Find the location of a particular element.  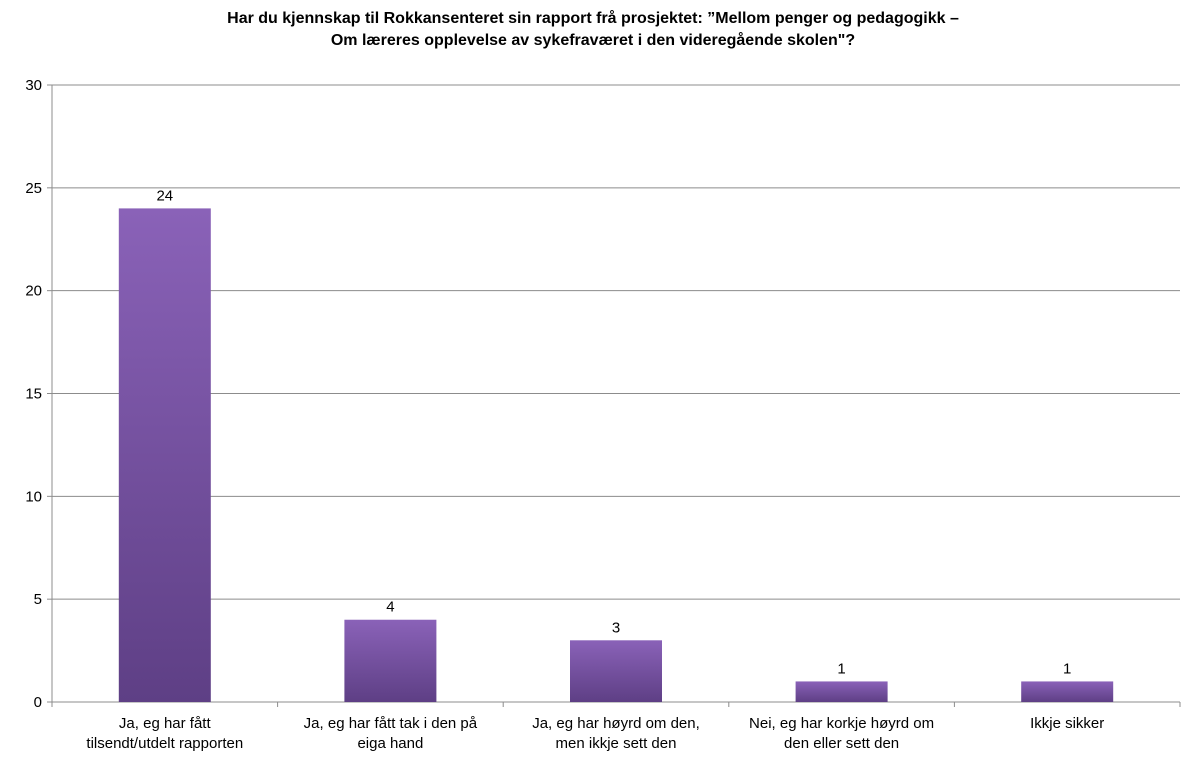

category-label: men ikkje sett den is located at coordinates (616, 743).